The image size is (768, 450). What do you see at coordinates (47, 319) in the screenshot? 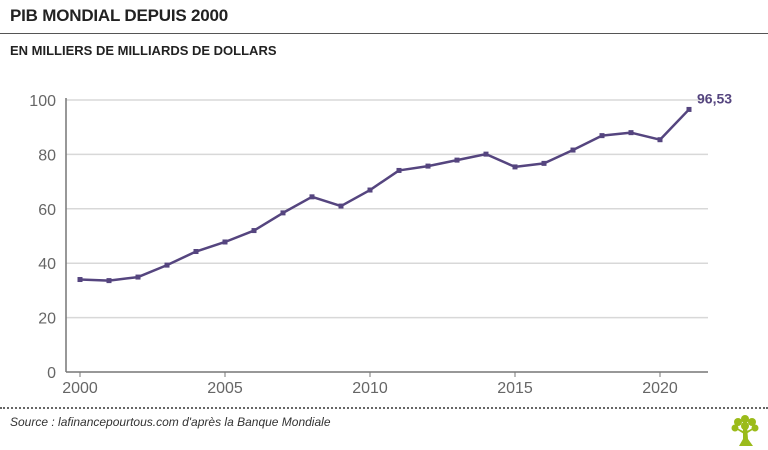
I see `y-tick-label: 20` at bounding box center [47, 319].